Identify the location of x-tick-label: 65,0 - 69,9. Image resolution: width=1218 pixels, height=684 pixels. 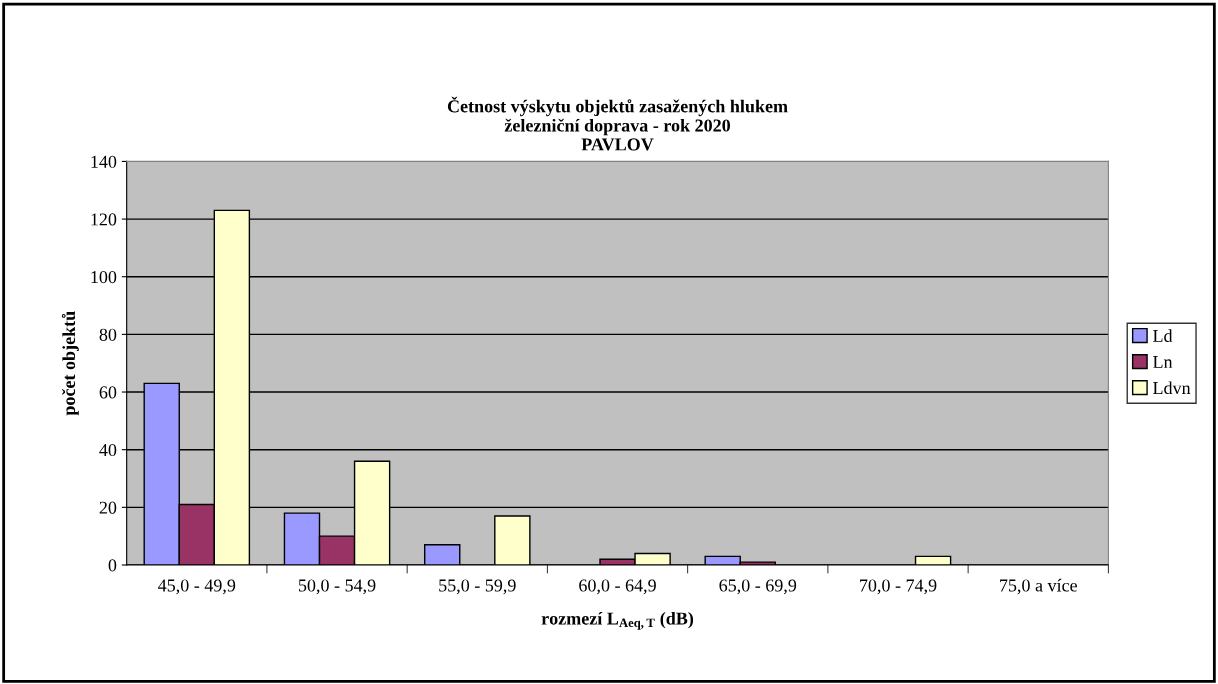
(758, 587).